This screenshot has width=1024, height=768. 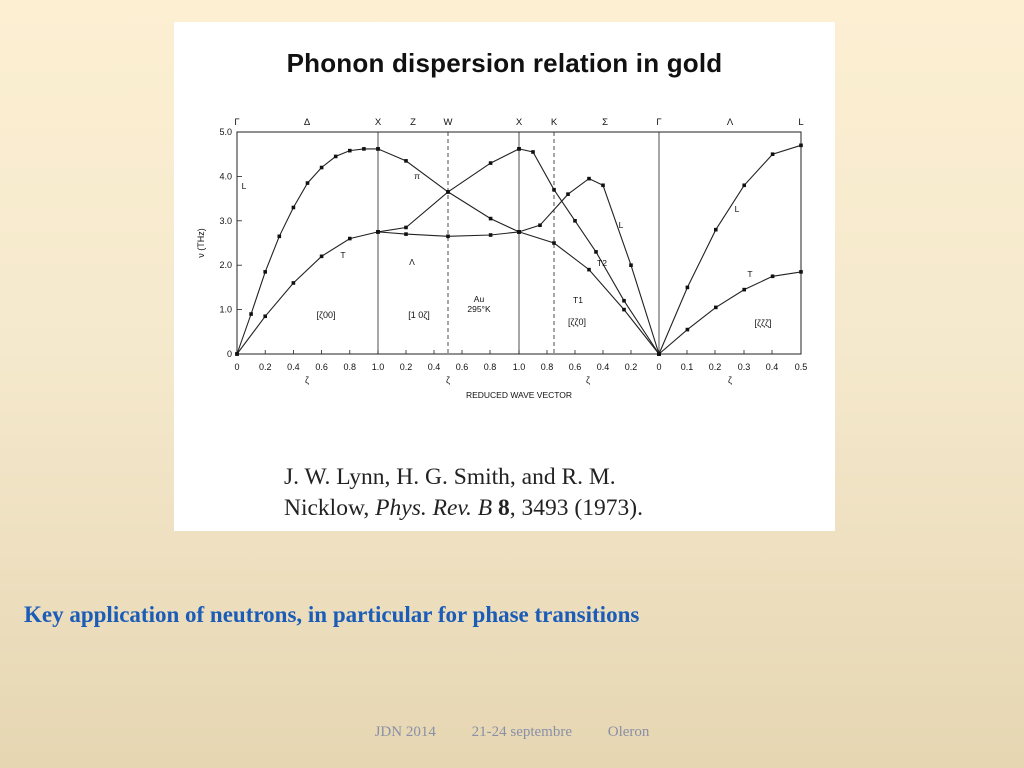 I want to click on branch-label: Λ, so click(x=412, y=262).